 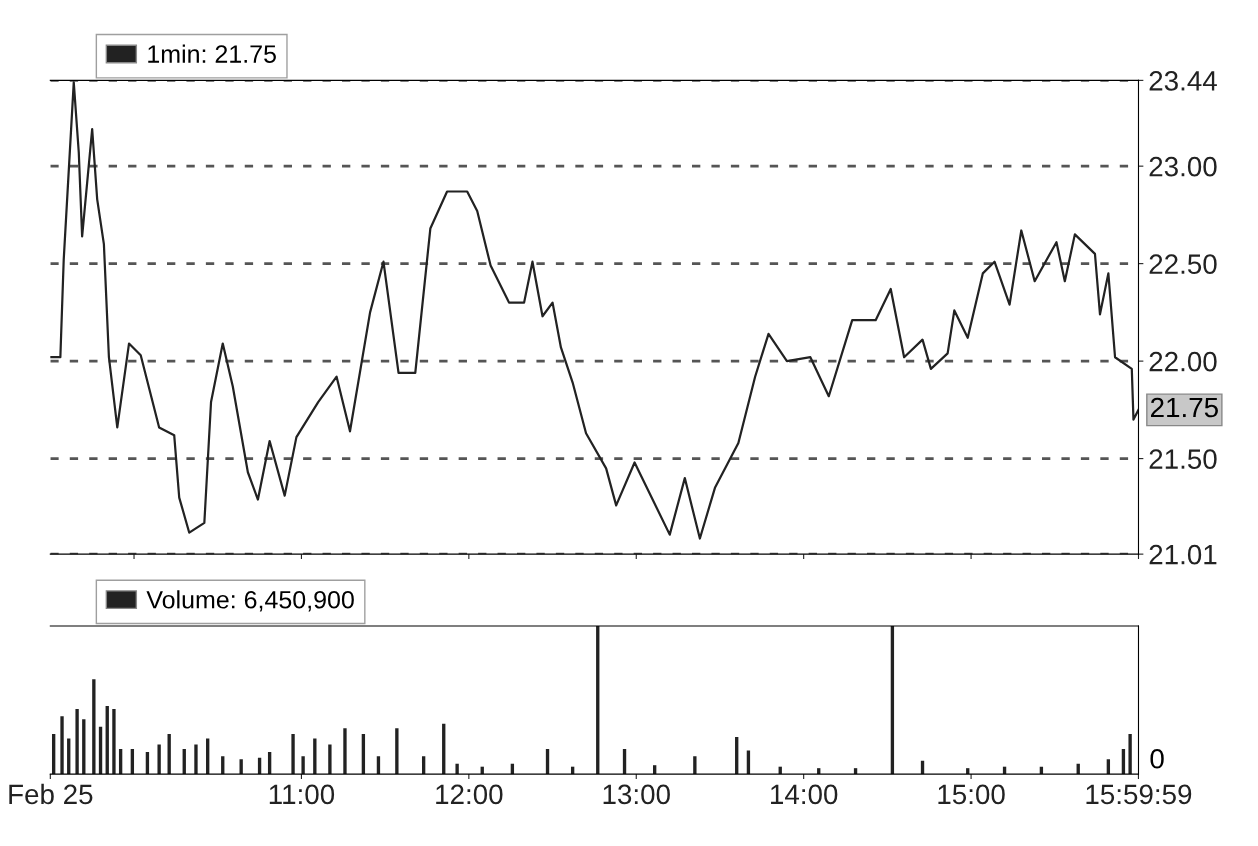 I want to click on y-tick-label: 23.00, so click(x=1183, y=166).